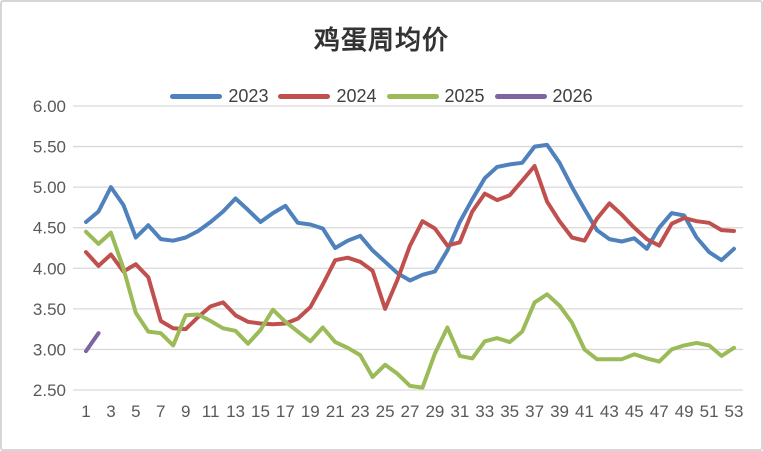 Image resolution: width=763 pixels, height=451 pixels. I want to click on chart-legend: 2023 2024 2025 2026, so click(381, 96).